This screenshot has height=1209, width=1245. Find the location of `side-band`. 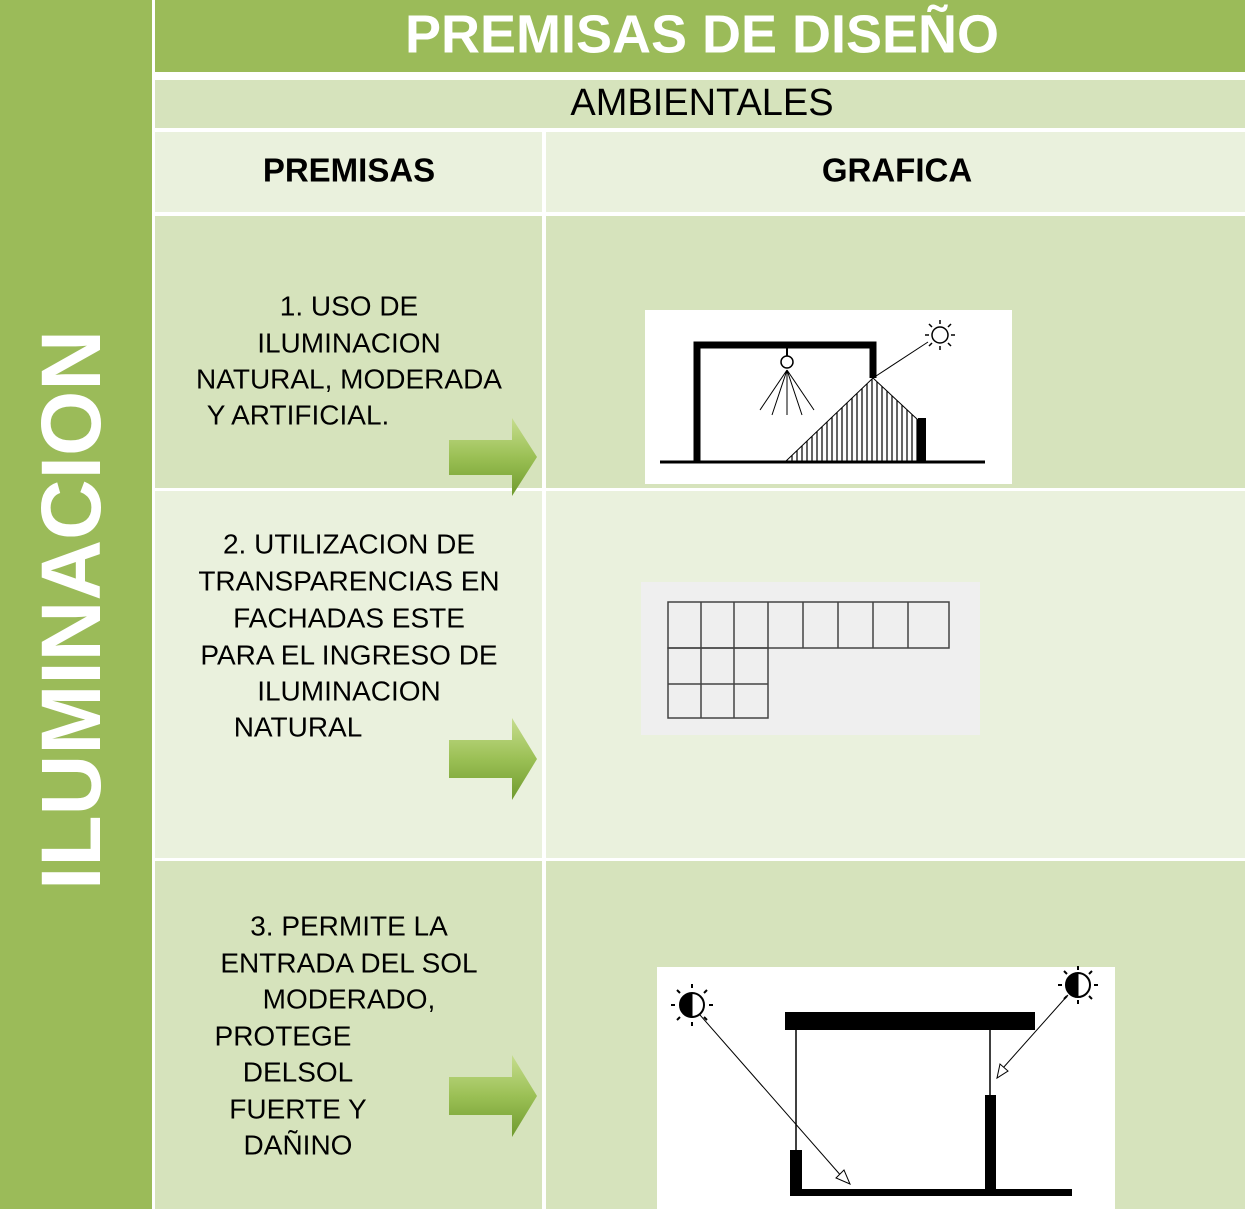

side-band is located at coordinates (76, 604).